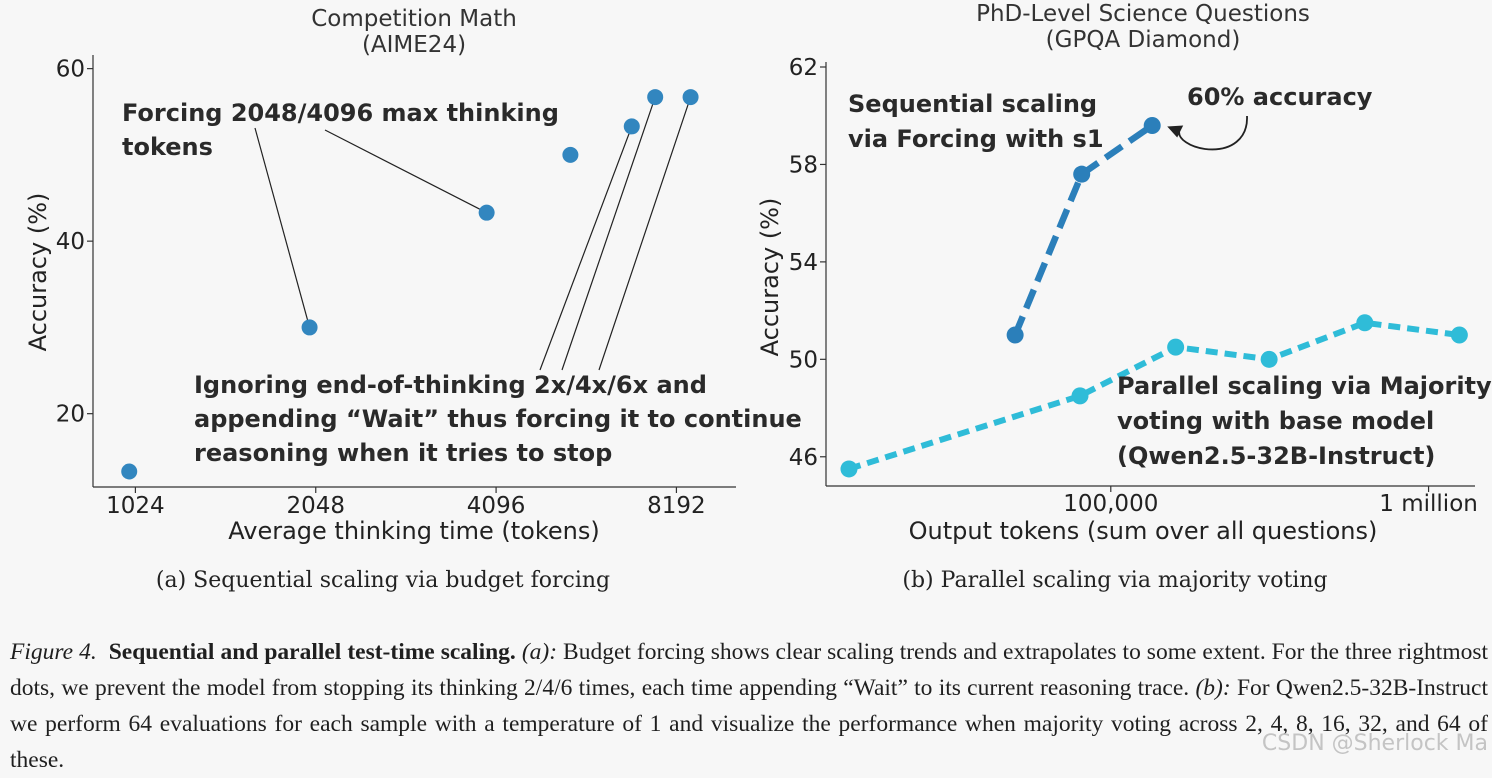 The height and width of the screenshot is (778, 1492). I want to click on x-tick-label: 8192, so click(676, 506).